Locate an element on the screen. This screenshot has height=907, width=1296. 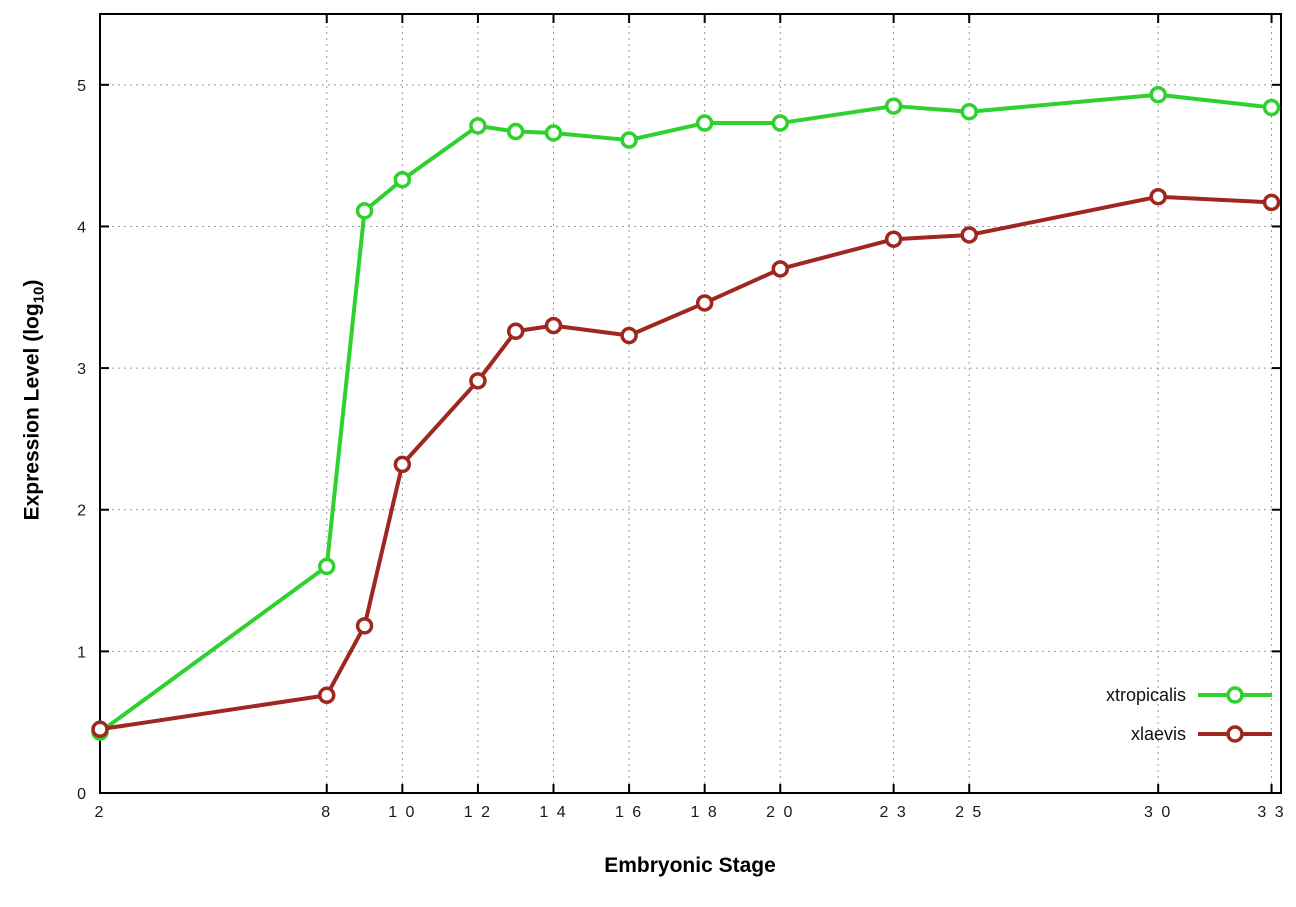
y-axis-label: Expression Level (log10) is located at coordinates (33, 400).